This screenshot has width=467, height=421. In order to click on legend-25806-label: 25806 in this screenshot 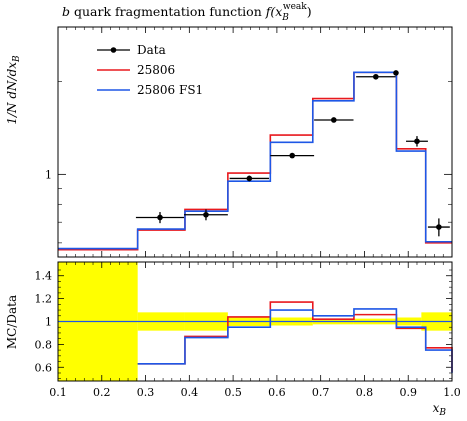, I will do `click(156, 70)`.